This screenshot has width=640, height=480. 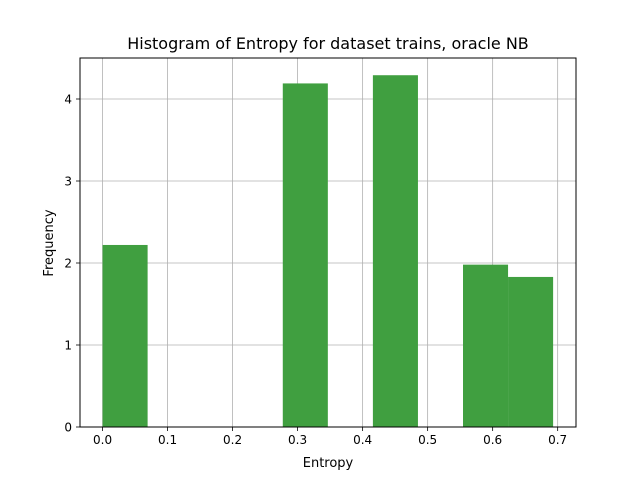 I want to click on x-axis-label: Entropy, so click(x=328, y=463).